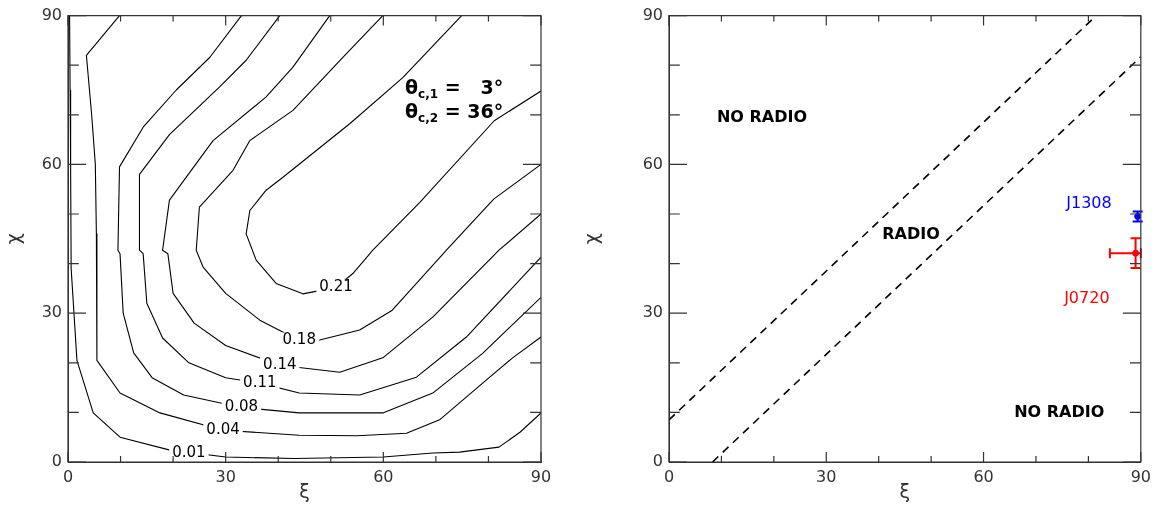 The width and height of the screenshot is (1157, 508). Describe the element at coordinates (1086, 298) in the screenshot. I see `text: J0720` at that location.